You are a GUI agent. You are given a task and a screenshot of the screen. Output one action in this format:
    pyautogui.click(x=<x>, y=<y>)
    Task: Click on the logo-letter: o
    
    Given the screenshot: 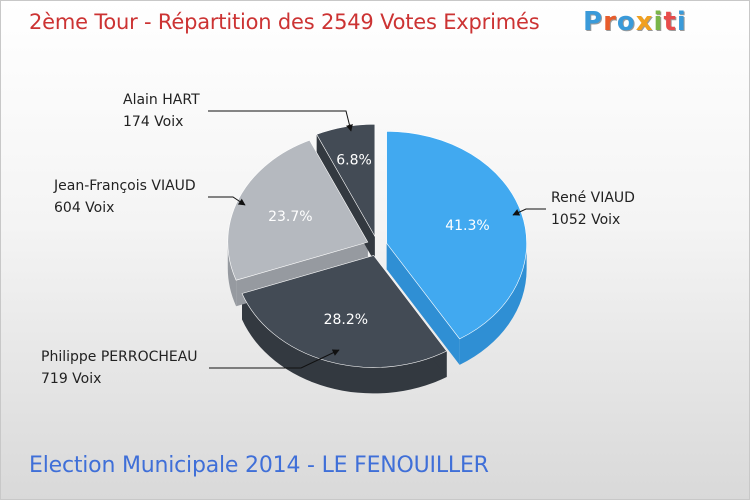 What is the action you would take?
    pyautogui.click(x=626, y=22)
    